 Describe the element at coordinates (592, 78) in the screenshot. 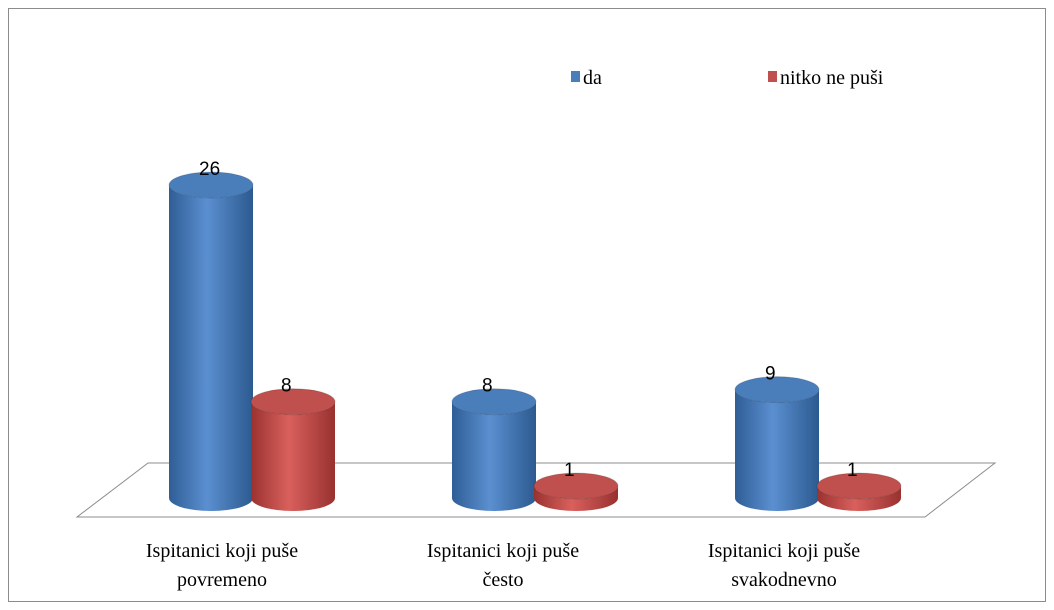

I see `legend-label: da` at that location.